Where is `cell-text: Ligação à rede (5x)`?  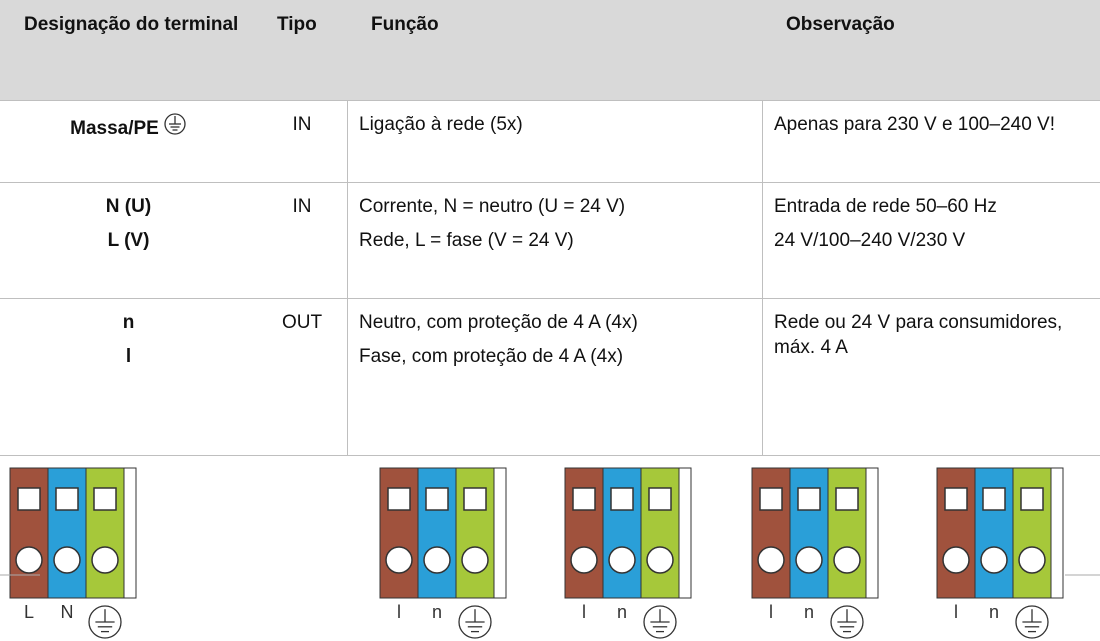 cell-text: Ligação à rede (5x) is located at coordinates (441, 124).